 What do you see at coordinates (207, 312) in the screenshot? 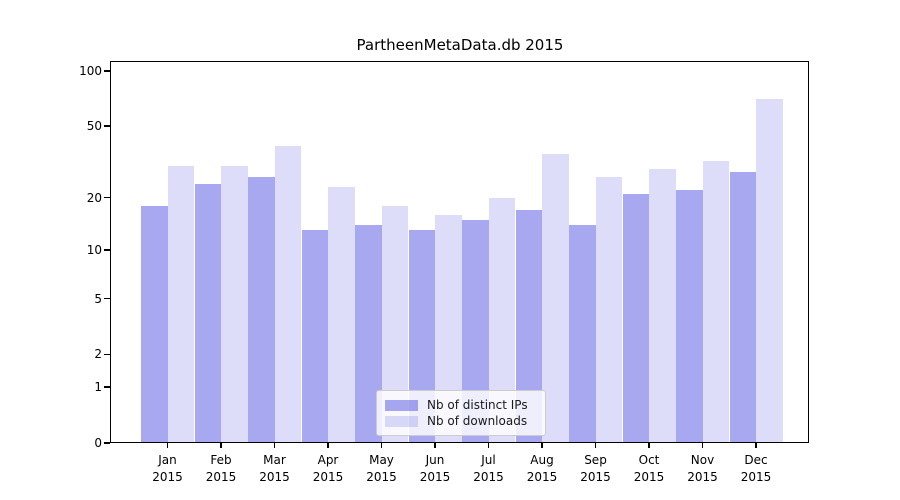
I see `bar-distinct-ips-feb` at bounding box center [207, 312].